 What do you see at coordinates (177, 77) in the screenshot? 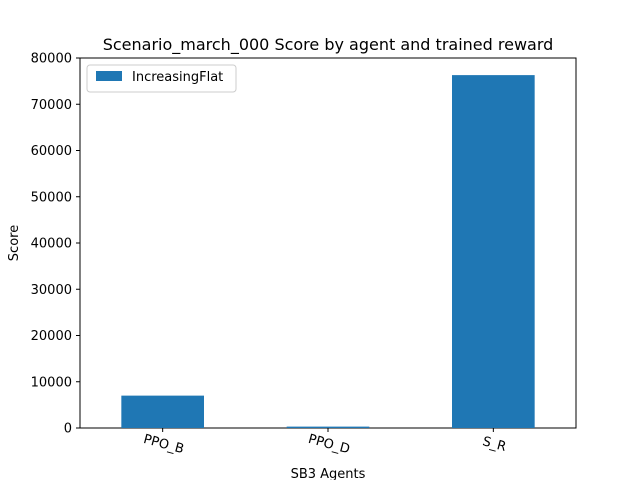
I see `legend-label: IncreasingFlat` at bounding box center [177, 77].